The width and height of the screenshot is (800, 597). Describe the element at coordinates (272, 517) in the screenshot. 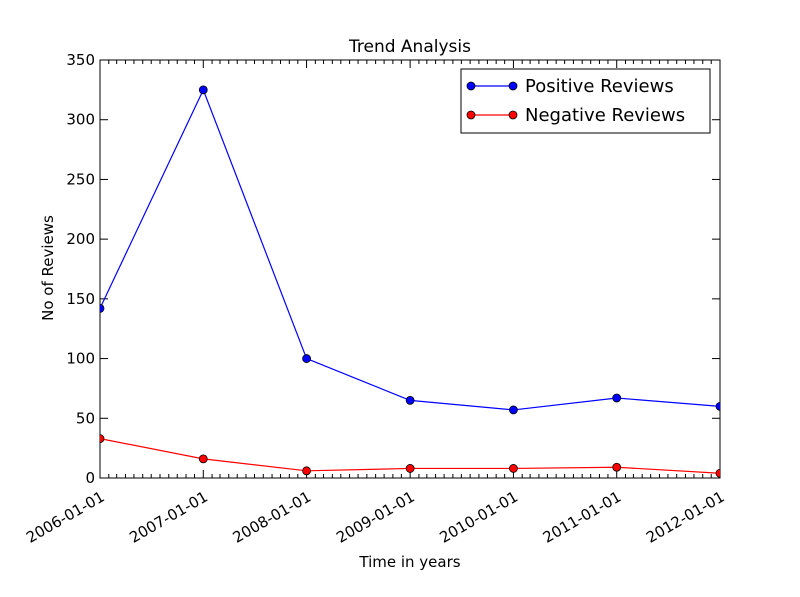

I see `x-tick-label: 2008-01-01` at that location.